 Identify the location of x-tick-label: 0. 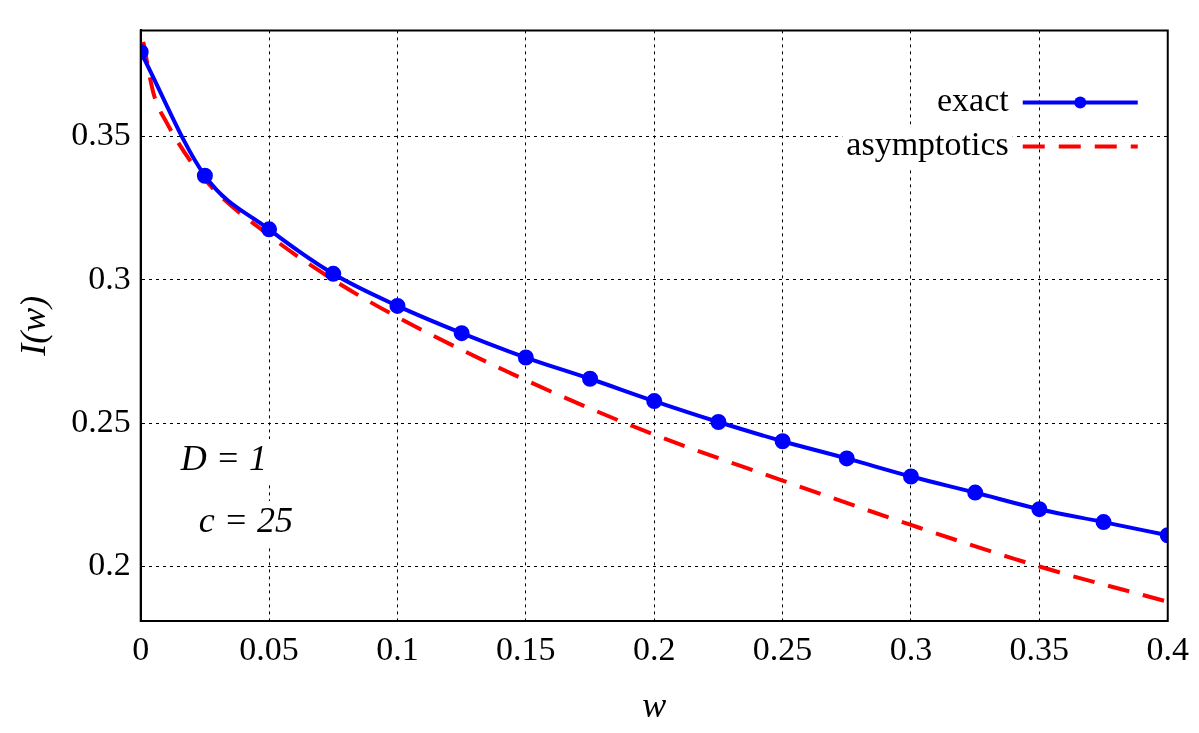
(141, 649).